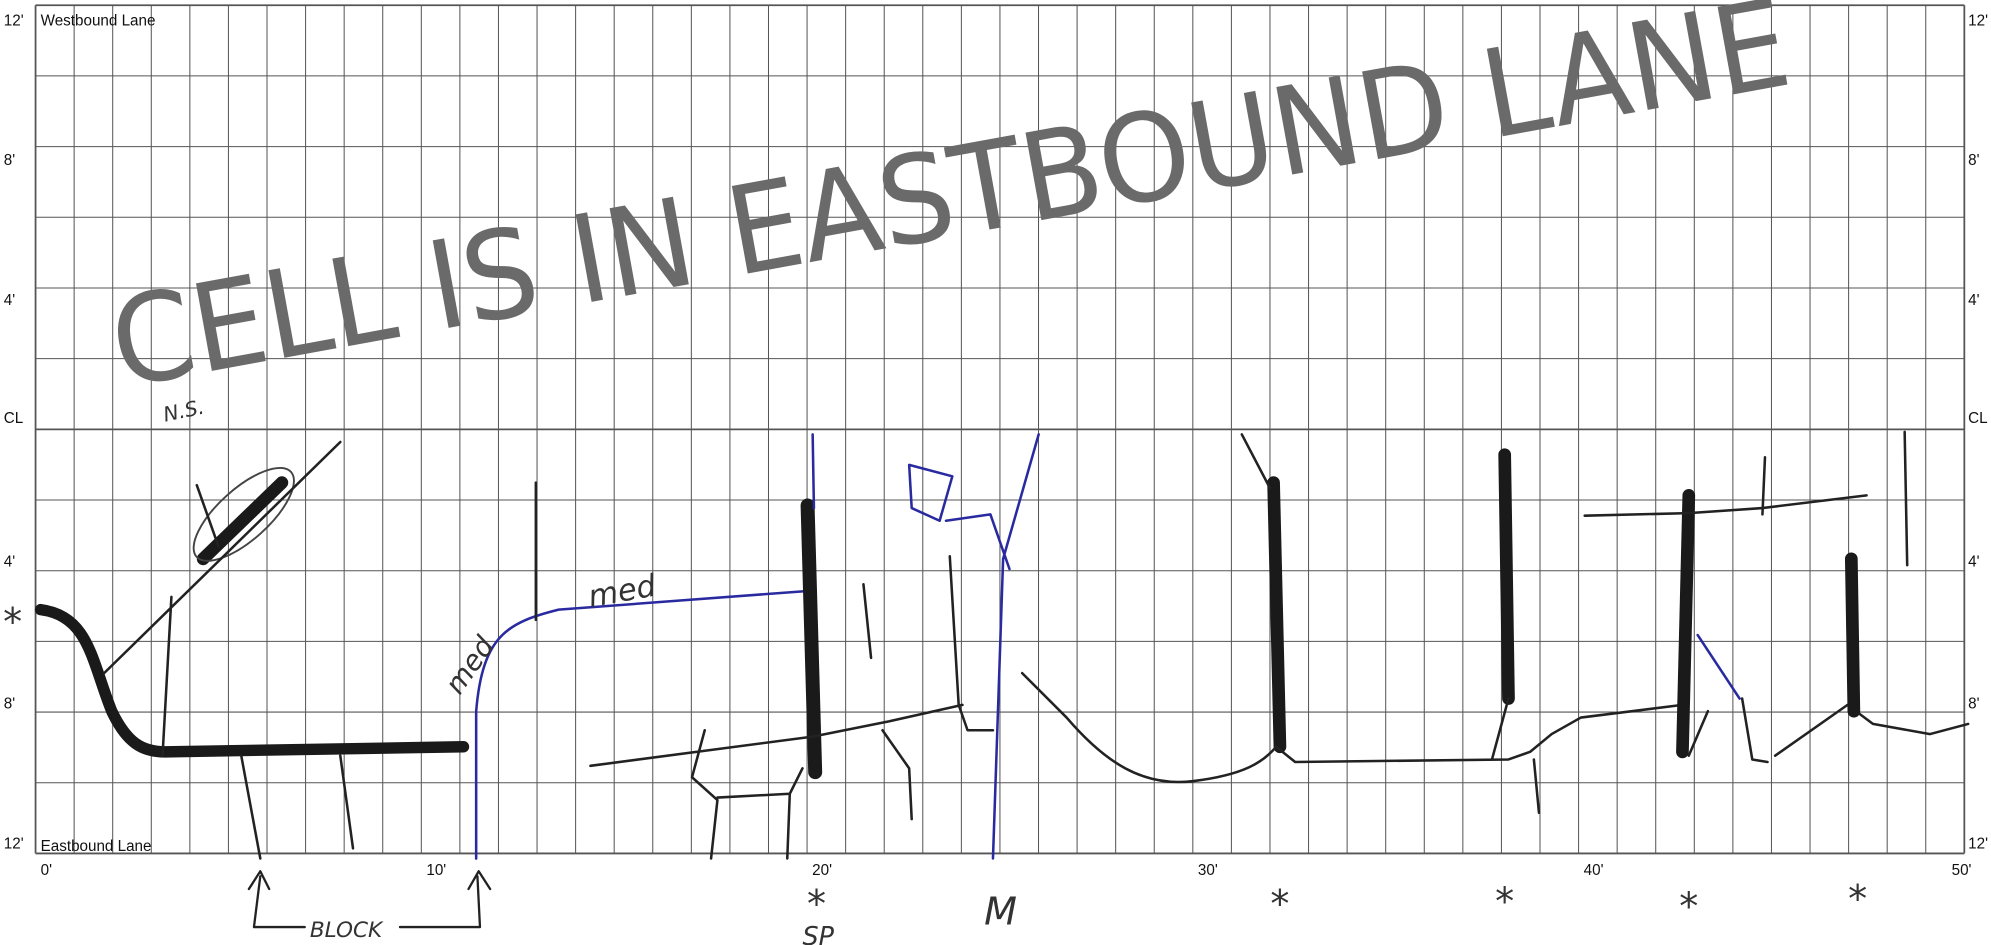  Describe the element at coordinates (96, 846) in the screenshot. I see `lane-label: Eastbound Lane` at that location.